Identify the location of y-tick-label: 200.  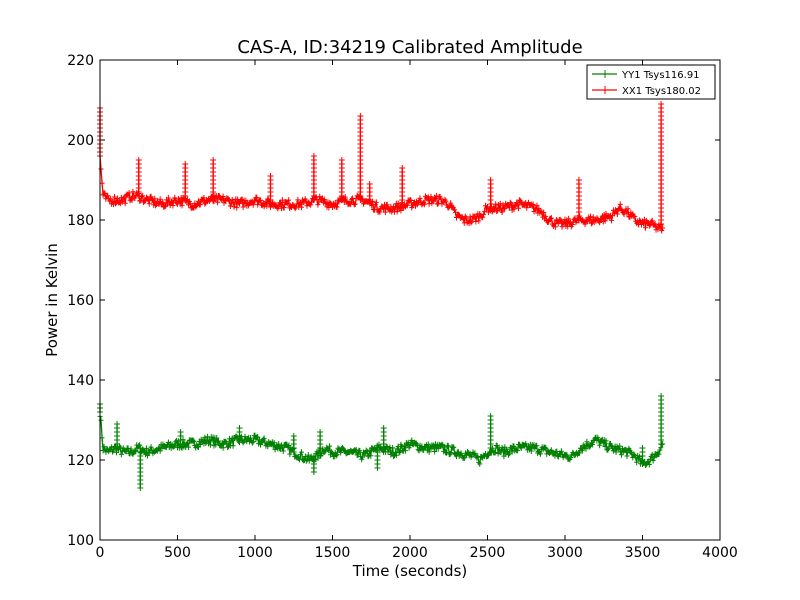
(80, 141).